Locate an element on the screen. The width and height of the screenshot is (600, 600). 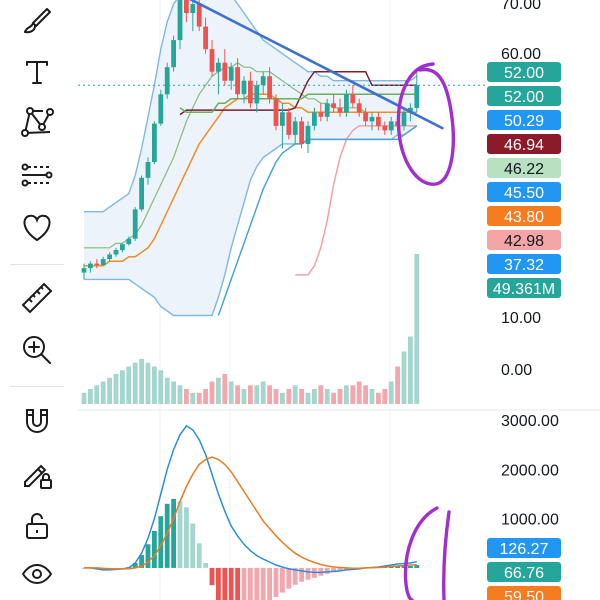
price-tag-label: 45.50 is located at coordinates (524, 193).